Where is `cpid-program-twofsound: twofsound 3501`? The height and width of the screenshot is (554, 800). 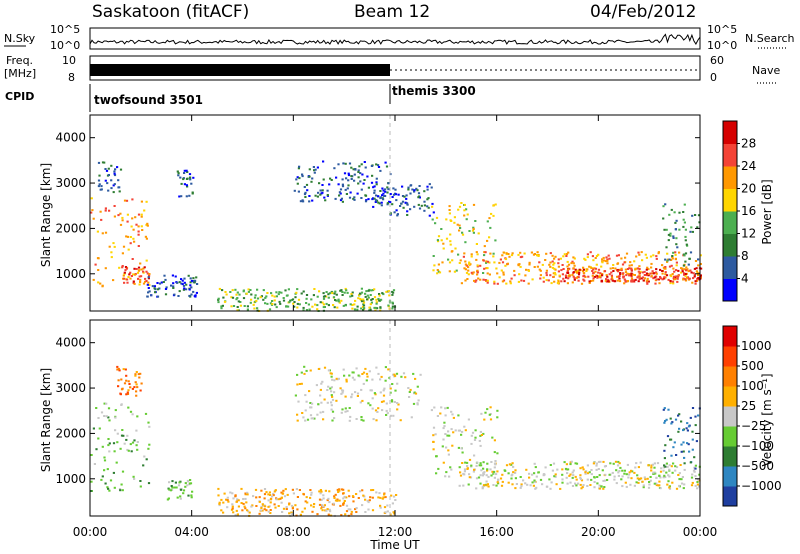 cpid-program-twofsound: twofsound 3501 is located at coordinates (148, 100).